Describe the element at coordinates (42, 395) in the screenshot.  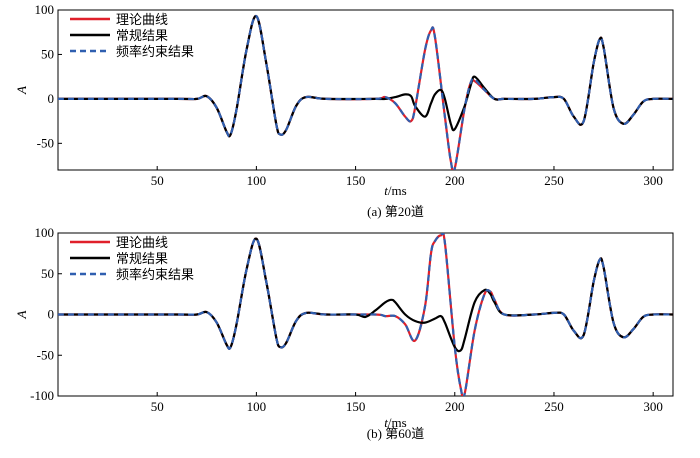
I see `y-tick-label: -100` at that location.